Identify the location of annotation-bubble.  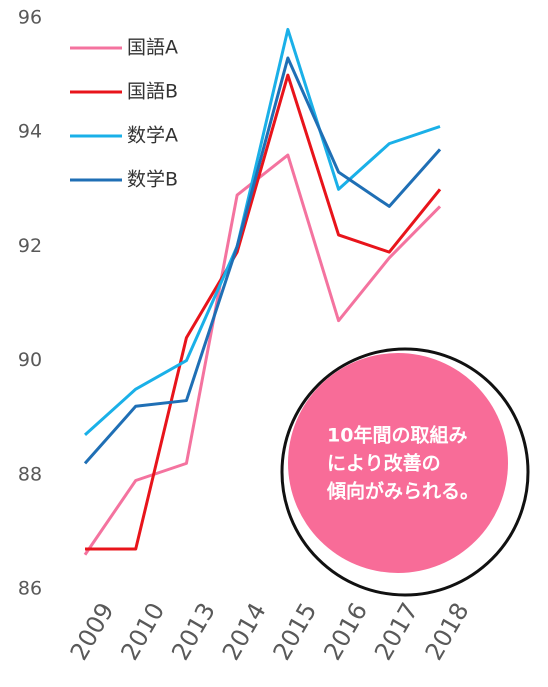
(398, 463).